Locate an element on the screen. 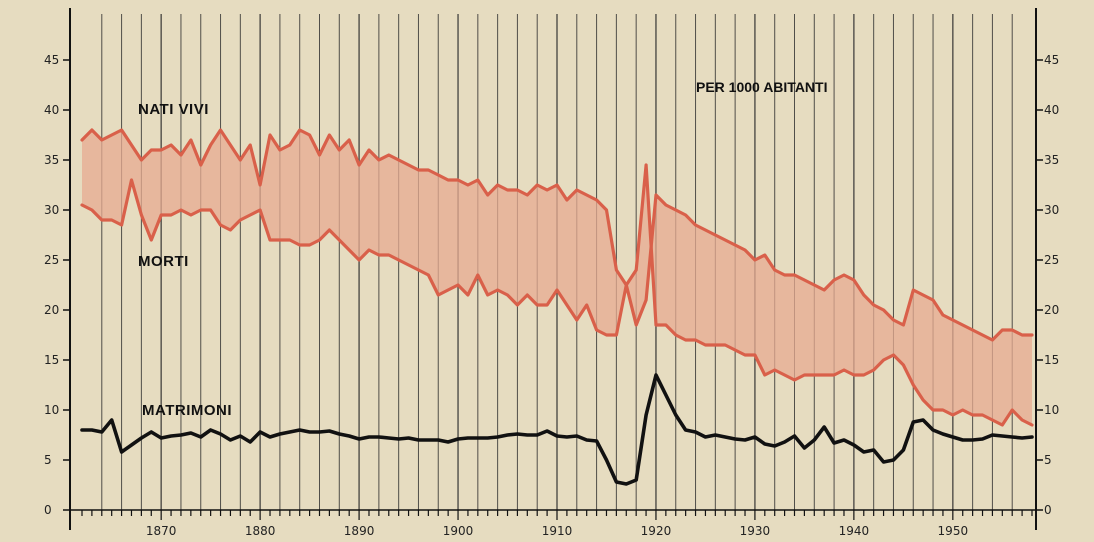 This screenshot has height=542, width=1094. y-tick-label-right: 45 is located at coordinates (1051, 60).